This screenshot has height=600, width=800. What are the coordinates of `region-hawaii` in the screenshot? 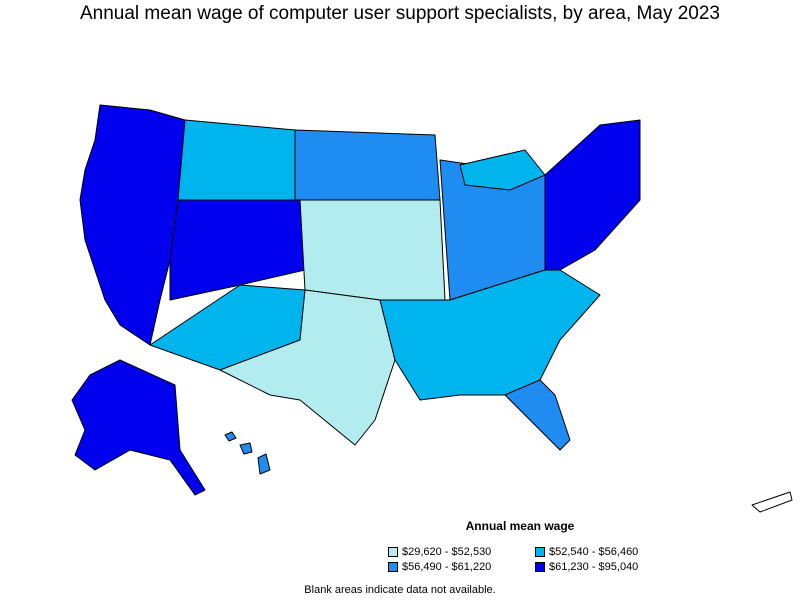 It's located at (247, 453).